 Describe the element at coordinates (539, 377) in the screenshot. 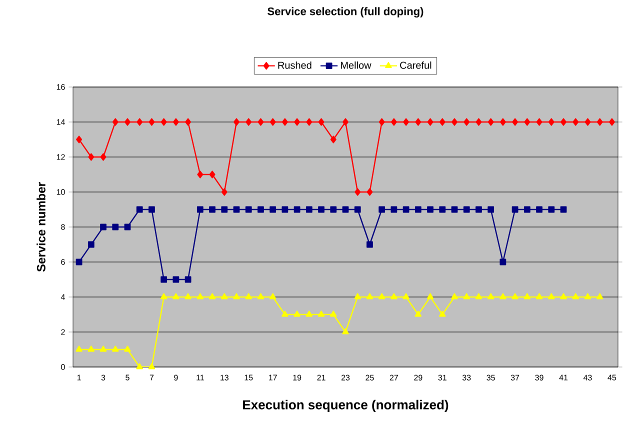

I see `x-tick-label: 39` at that location.